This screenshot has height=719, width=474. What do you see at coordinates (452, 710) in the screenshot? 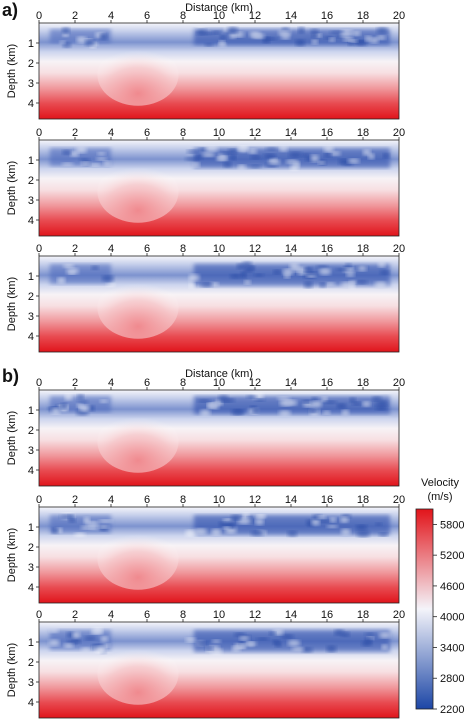
I see `colorbar-tick-label: 2200` at bounding box center [452, 710].